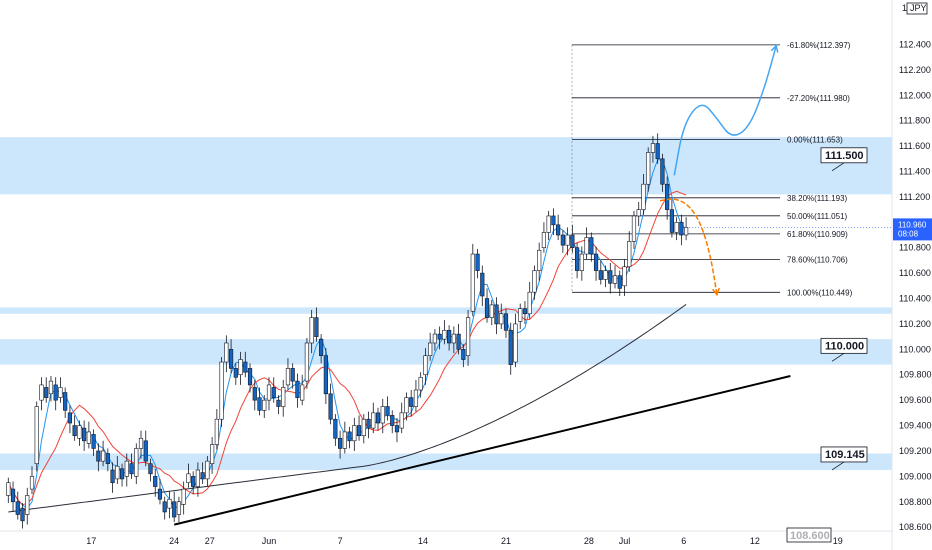  Describe the element at coordinates (719, 170) in the screenshot. I see `projections-layer` at that location.